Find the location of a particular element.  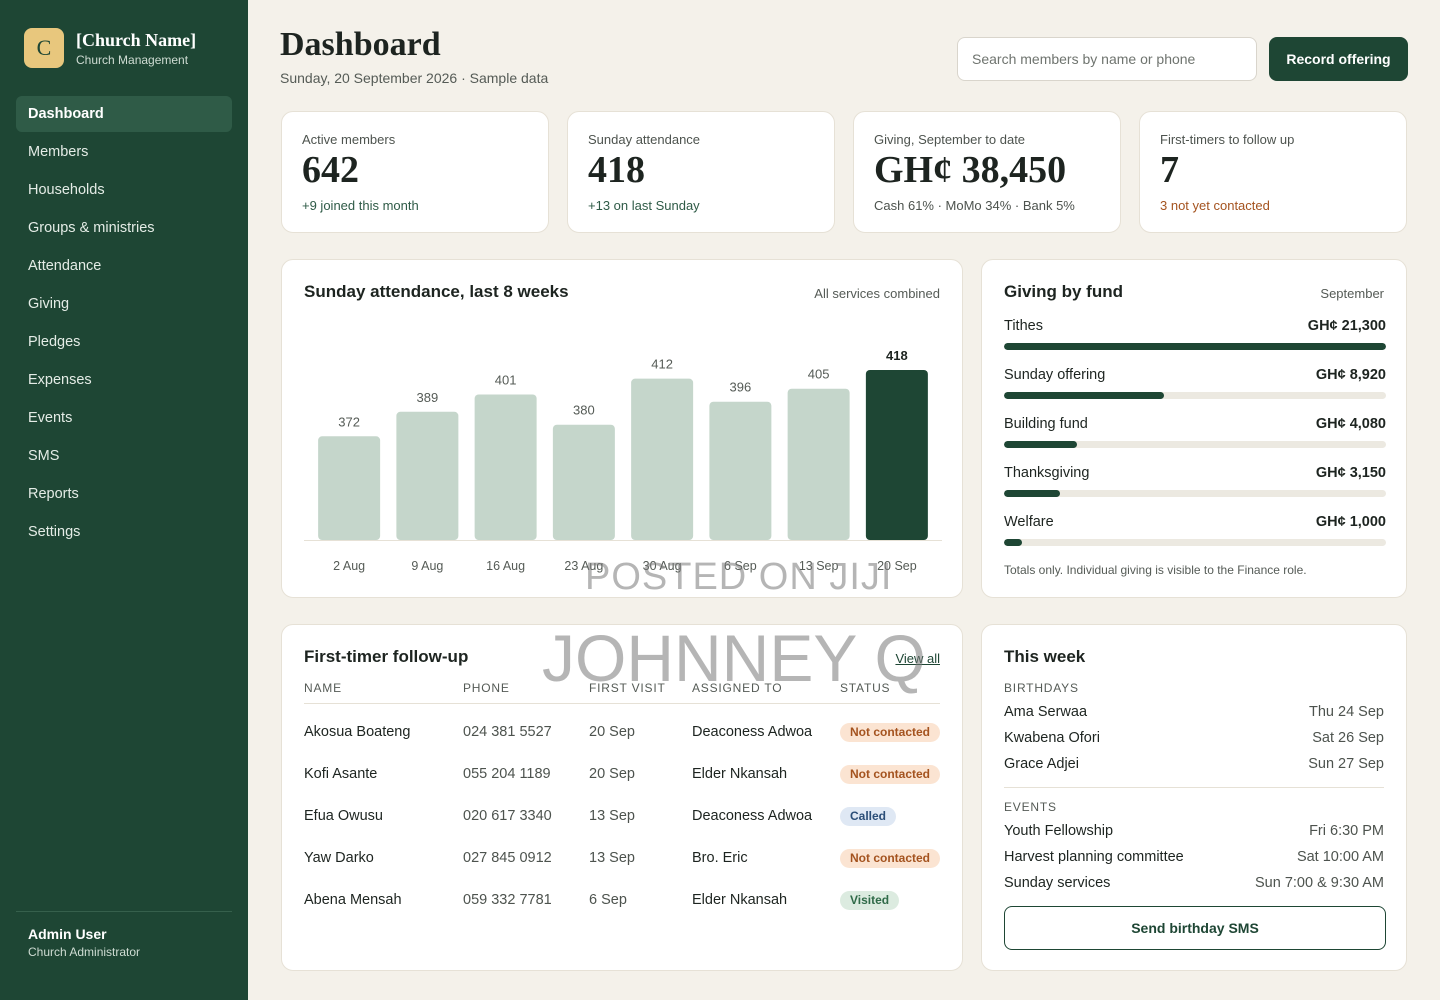

this-week-title: This week is located at coordinates (1045, 656).